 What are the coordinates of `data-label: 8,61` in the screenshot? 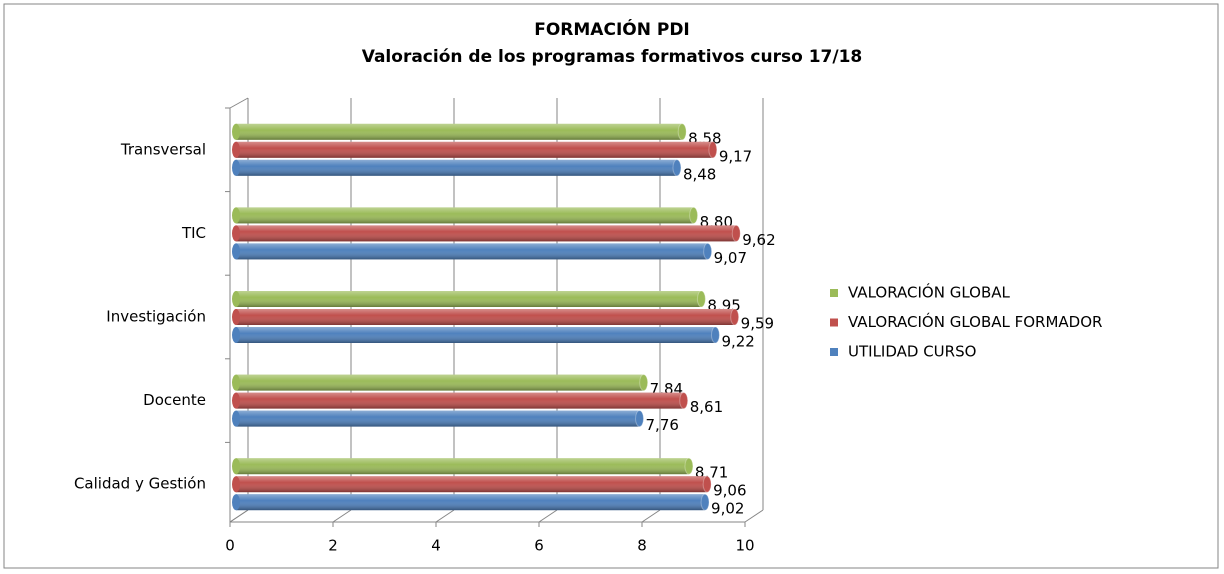 It's located at (706, 407).